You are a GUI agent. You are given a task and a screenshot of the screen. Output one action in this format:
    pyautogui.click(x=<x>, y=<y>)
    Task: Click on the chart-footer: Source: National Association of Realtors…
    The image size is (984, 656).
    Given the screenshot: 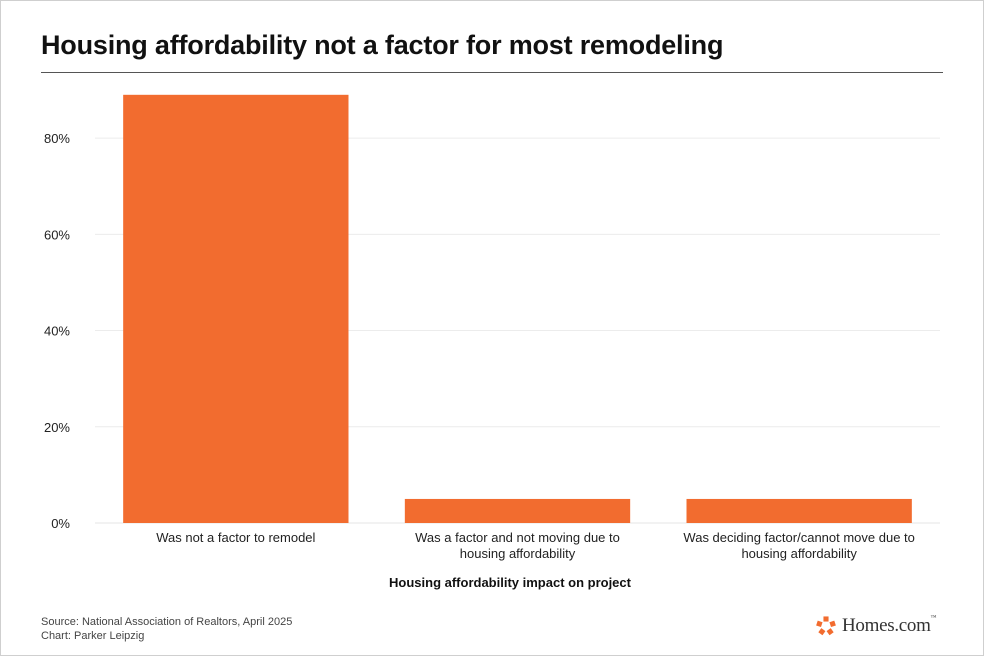 What is the action you would take?
    pyautogui.click(x=166, y=629)
    